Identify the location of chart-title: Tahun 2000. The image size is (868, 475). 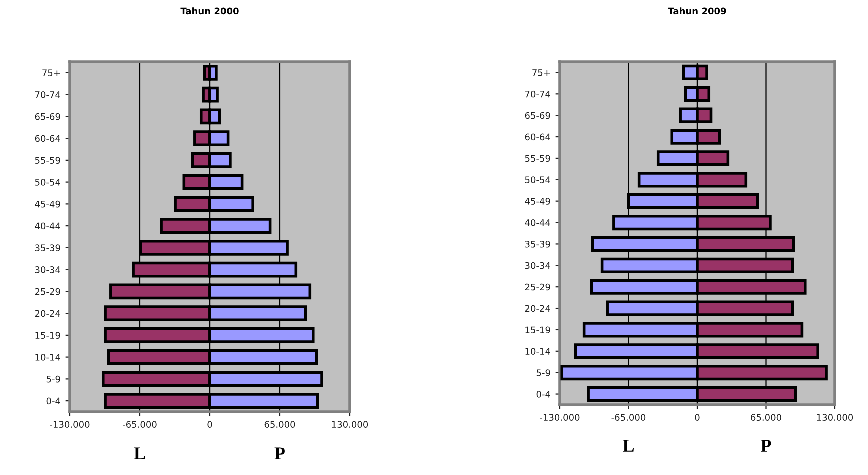
(209, 11).